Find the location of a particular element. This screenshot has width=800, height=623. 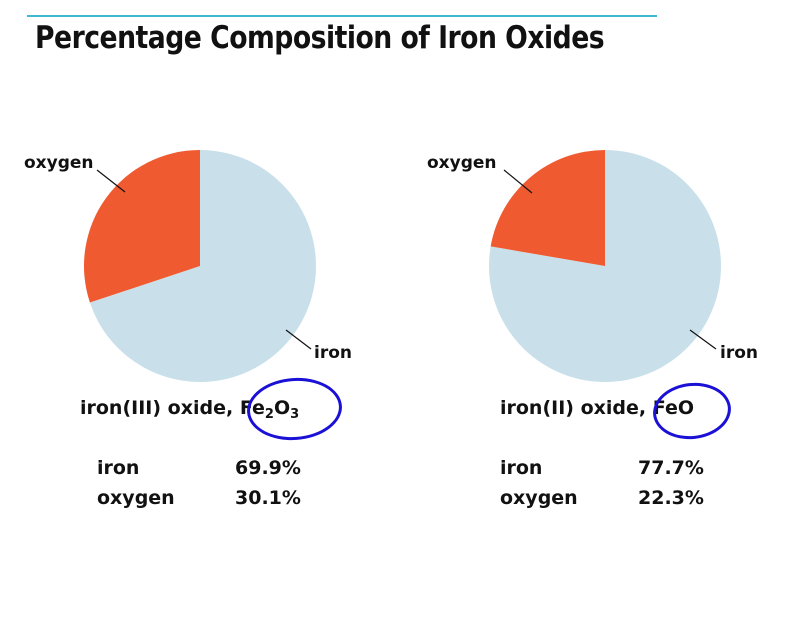

title-rule is located at coordinates (342, 16).